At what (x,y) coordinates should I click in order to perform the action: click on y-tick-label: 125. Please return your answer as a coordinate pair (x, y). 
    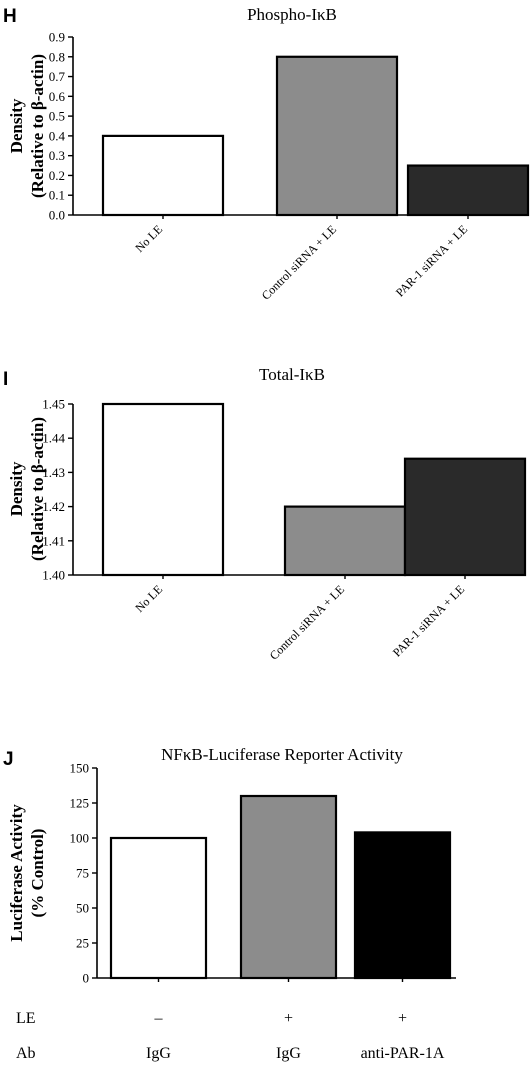
    Looking at the image, I should click on (80, 803).